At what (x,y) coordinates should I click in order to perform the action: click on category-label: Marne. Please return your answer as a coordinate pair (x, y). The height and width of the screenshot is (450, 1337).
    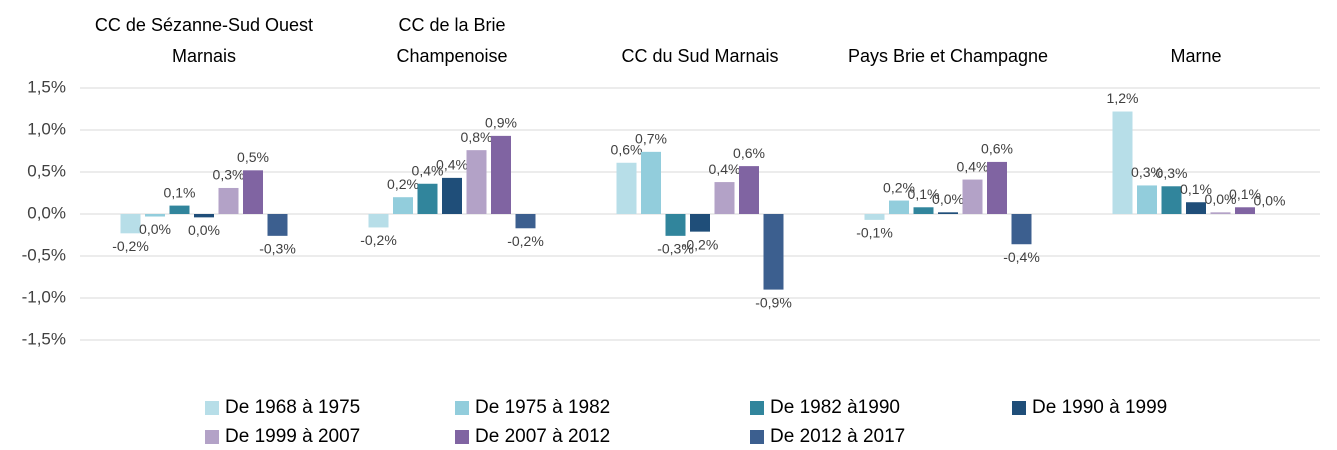
    Looking at the image, I should click on (1196, 56).